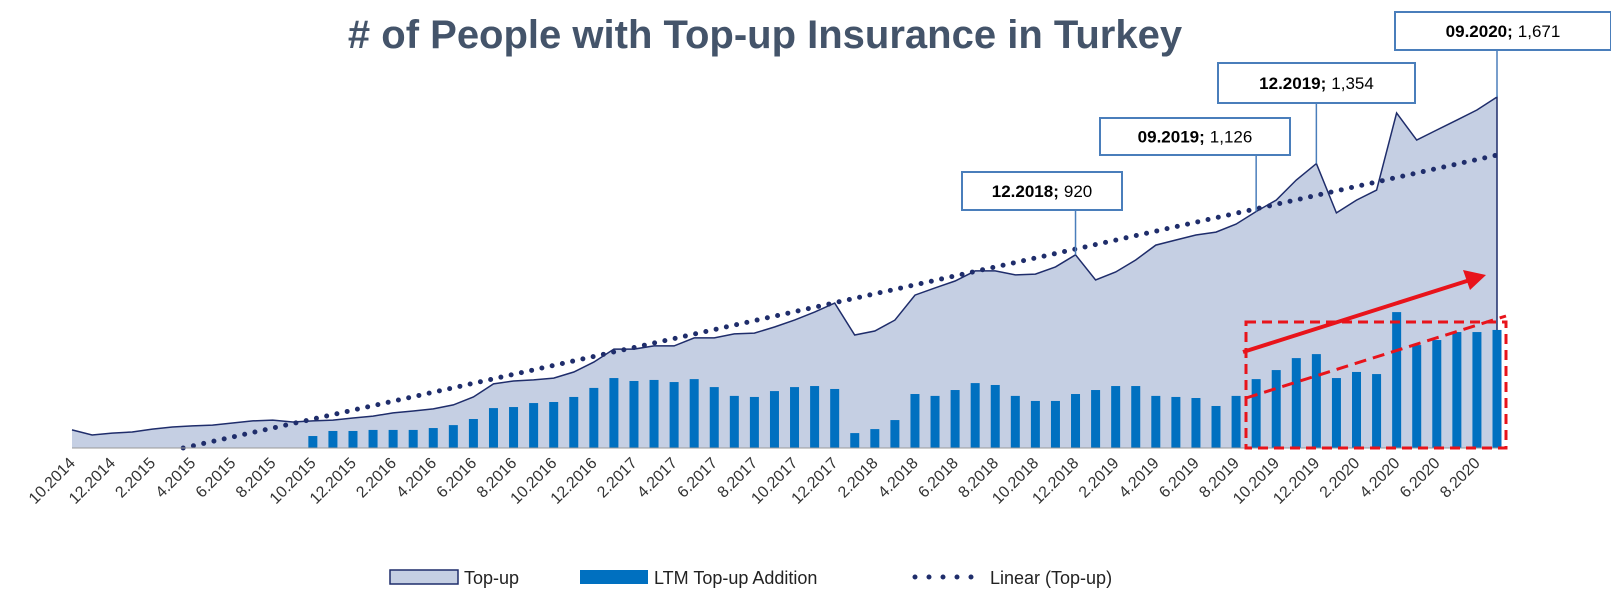  What do you see at coordinates (1231, 137) in the screenshot?
I see `callout-value: 1,126` at bounding box center [1231, 137].